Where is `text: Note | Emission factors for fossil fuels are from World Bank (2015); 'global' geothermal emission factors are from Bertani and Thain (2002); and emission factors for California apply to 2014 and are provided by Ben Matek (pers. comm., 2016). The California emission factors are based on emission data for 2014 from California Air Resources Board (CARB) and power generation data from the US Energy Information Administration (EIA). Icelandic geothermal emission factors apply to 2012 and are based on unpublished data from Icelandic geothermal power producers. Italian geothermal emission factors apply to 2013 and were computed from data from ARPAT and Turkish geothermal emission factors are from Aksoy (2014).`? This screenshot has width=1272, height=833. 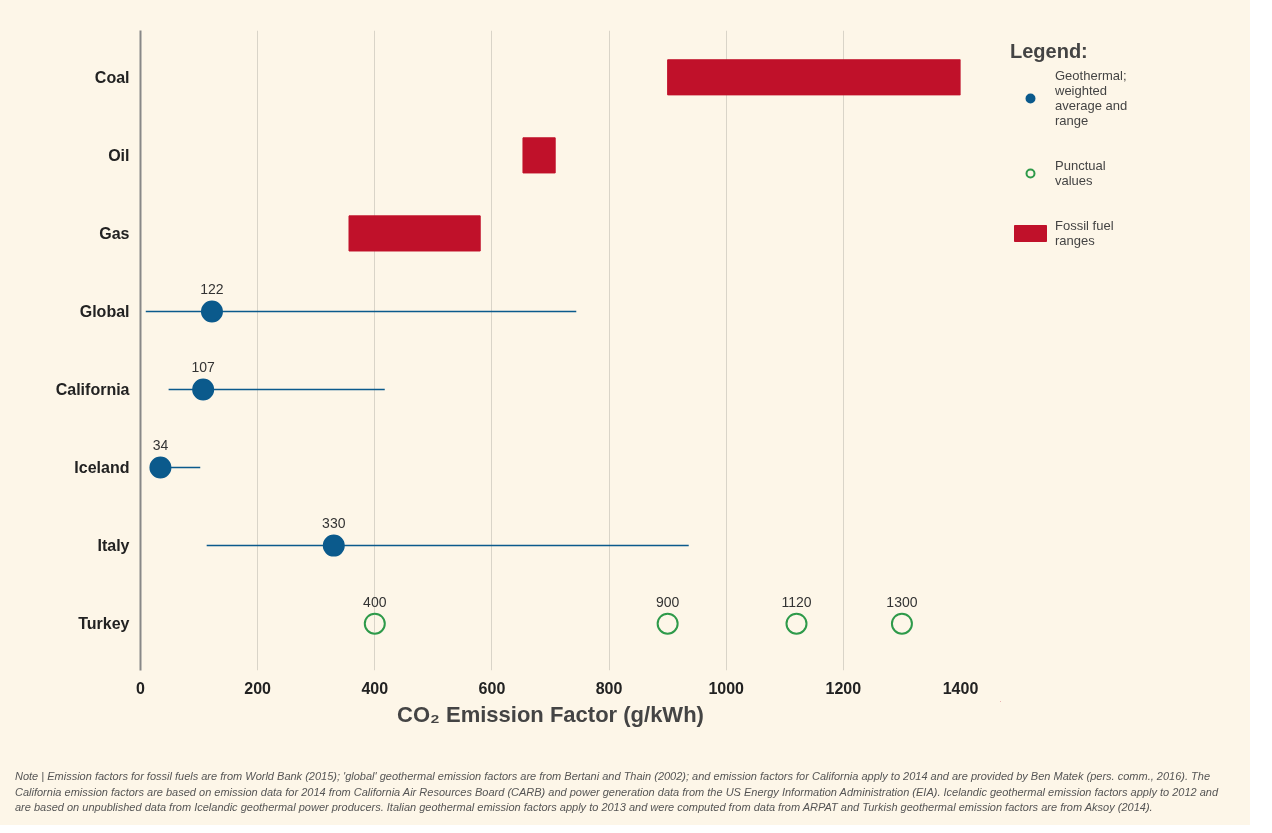
text: Note | Emission factors for fossil fuels are from World Bank (2015); 'global' geothermal emission factors are from Bertani and Thain (2002); and emission factors for California apply to 2014 and are provided by Ben Matek (pers. comm., 2016). The California emission factors are based on emission data for 2014 from California Air Resources Board (CARB) and power generation data from the US Energy Information Administration (EIA). Icelandic geothermal emission factors apply to 2012 and are based on unpublished data from Icelandic geothermal power producers. Italian geothermal emission factors apply to 2013 and were computed from data from ARPAT and Turkish geothermal emission factors are from Aksoy (2014). is located at coordinates (617, 792).